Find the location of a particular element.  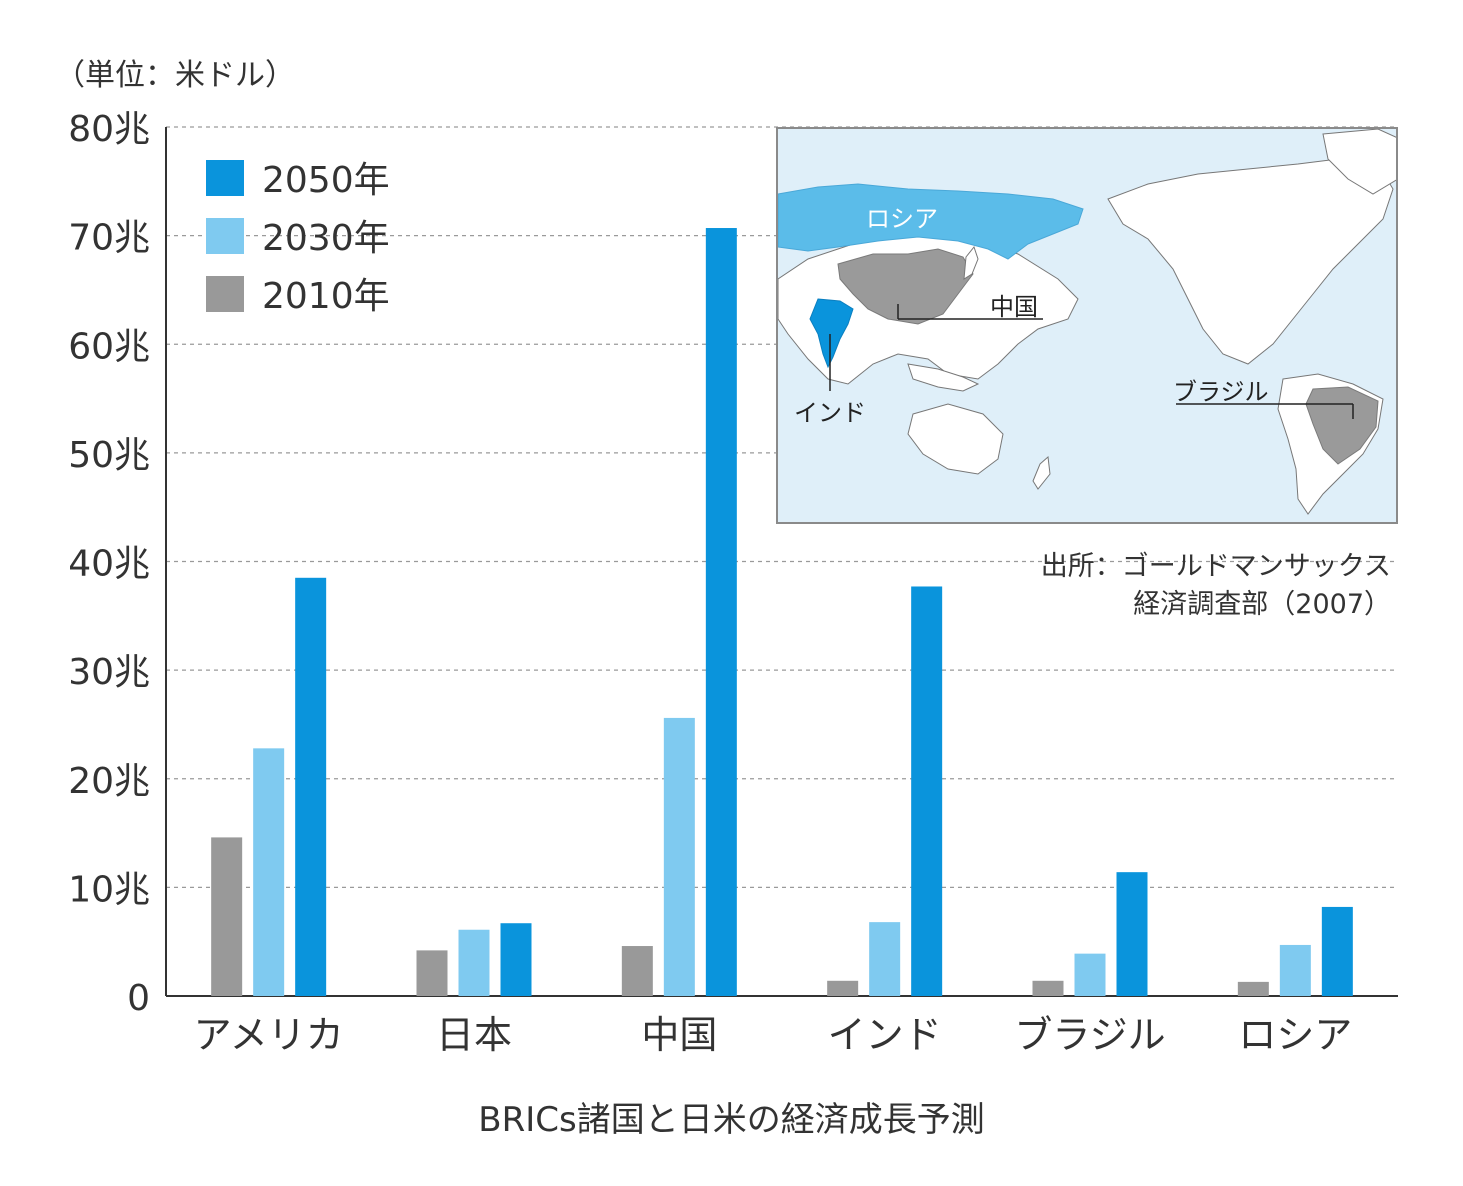

source-line-1: 出所：ゴールドマンサックス is located at coordinates (1215, 566).